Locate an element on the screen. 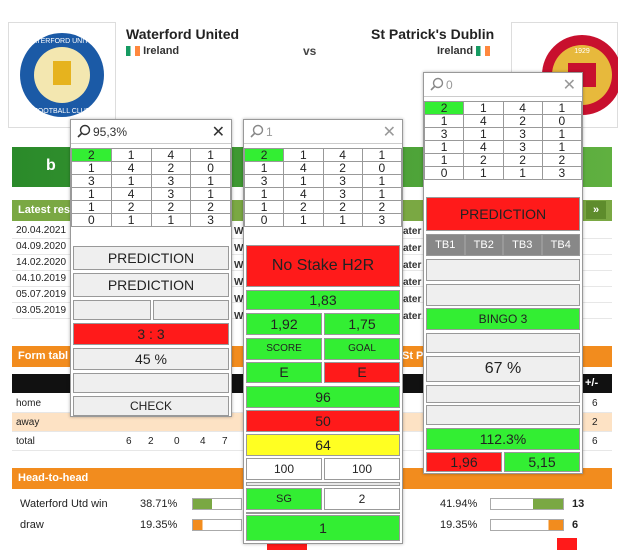 The width and height of the screenshot is (618, 550). home-team-name: Waterford United is located at coordinates (183, 34).